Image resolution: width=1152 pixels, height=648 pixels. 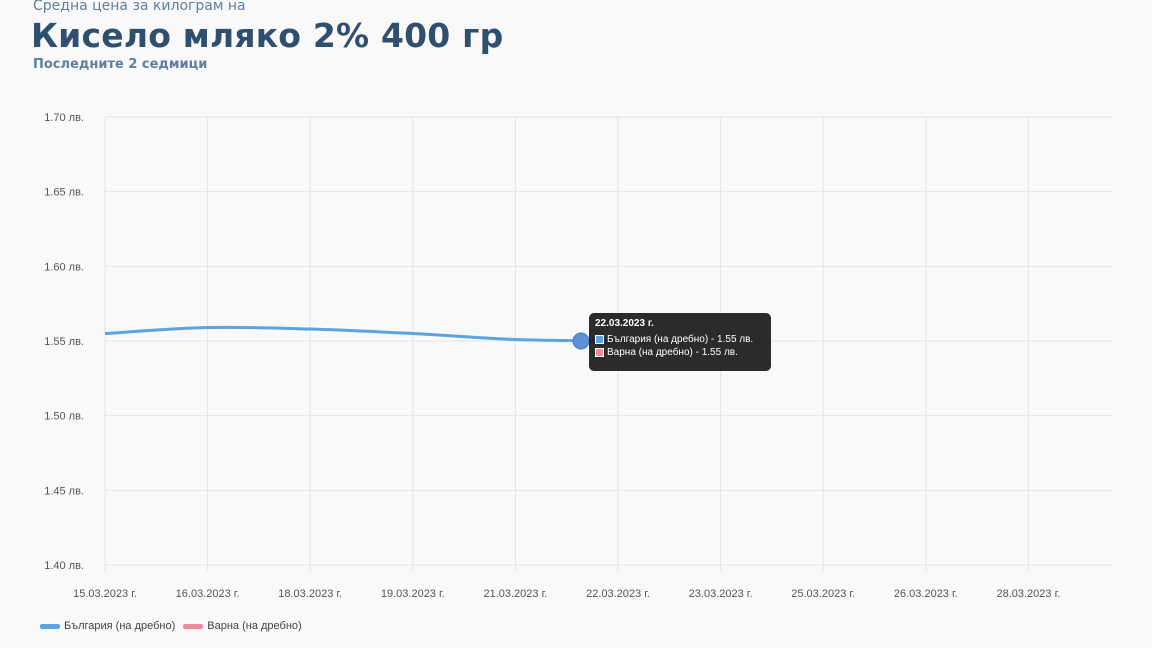 I want to click on tooltip-swatch-varna, so click(x=599, y=352).